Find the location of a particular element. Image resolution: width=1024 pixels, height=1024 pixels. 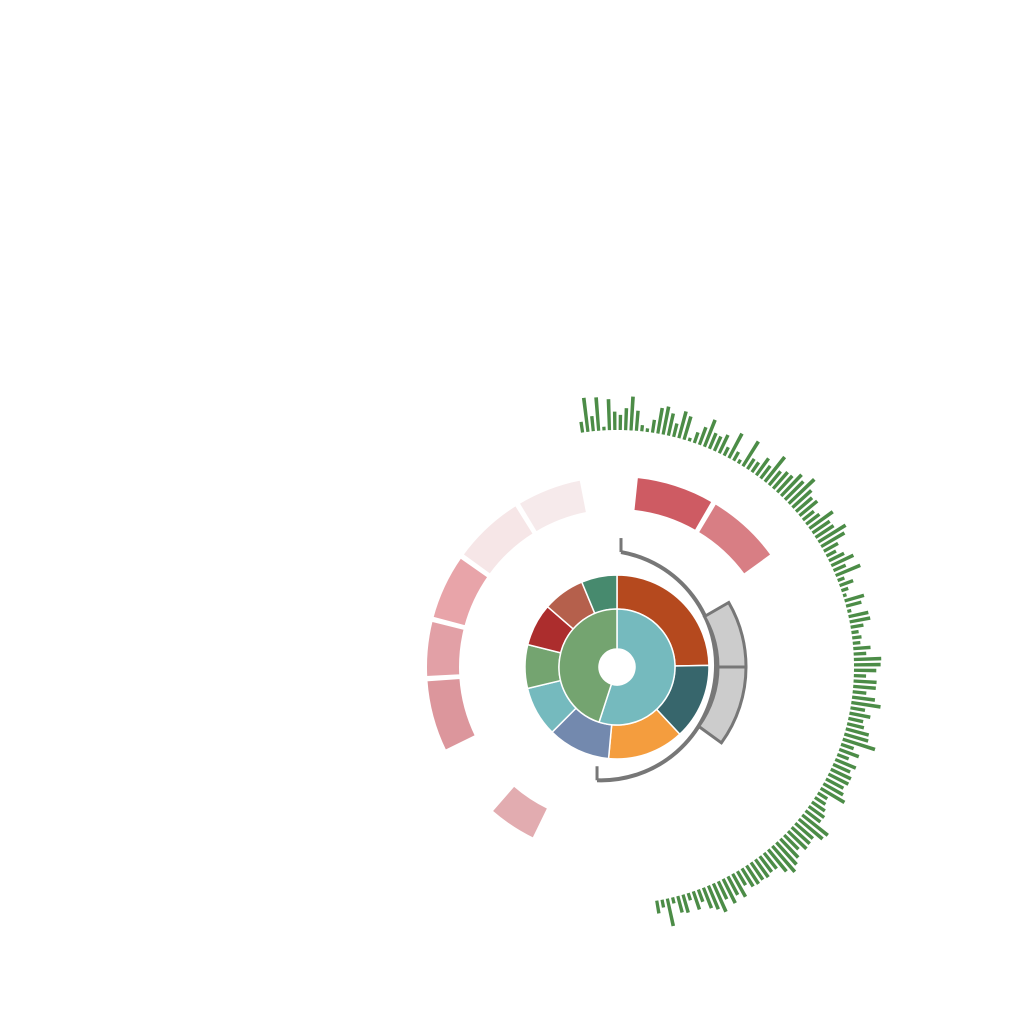

inner-ring is located at coordinates (617, 667).